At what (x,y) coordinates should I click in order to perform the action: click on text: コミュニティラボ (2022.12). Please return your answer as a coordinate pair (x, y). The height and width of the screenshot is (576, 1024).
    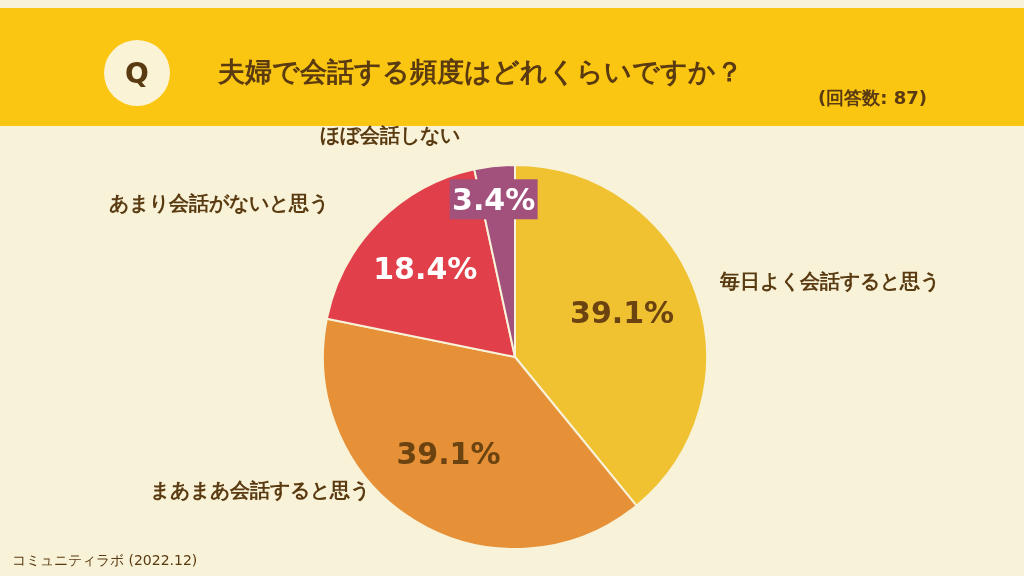
    Looking at the image, I should click on (105, 561).